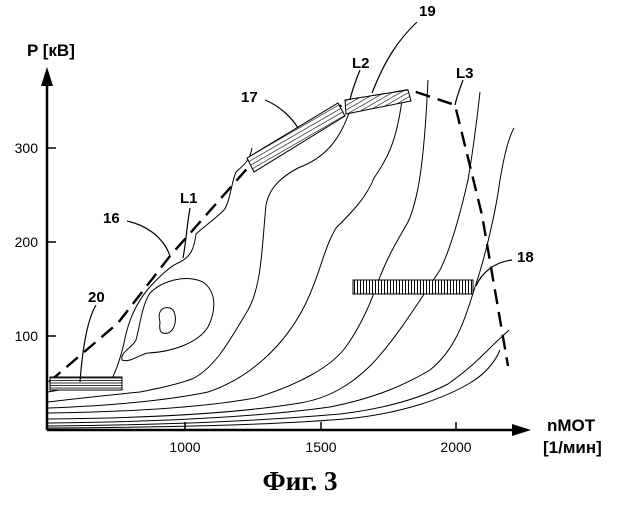  I want to click on callout-20: 20, so click(96, 297).